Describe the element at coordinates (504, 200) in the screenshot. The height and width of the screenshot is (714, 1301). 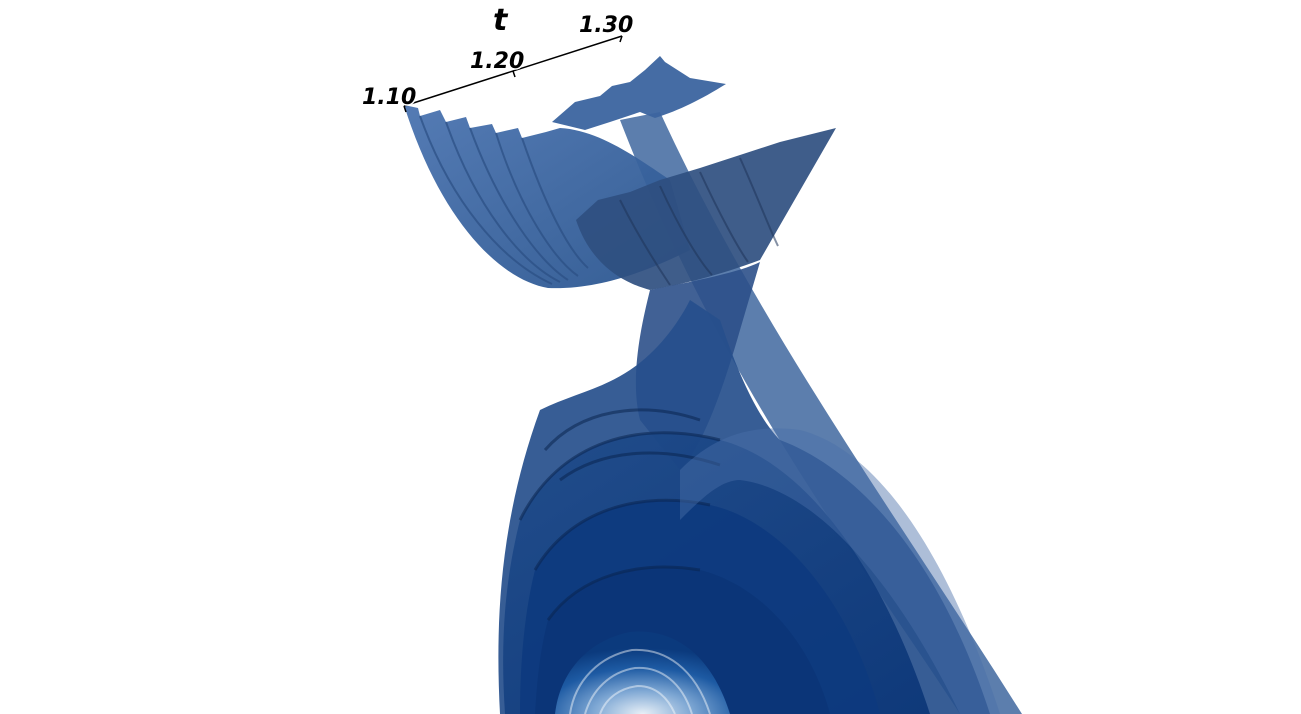
I see `upper-surface-striations` at that location.